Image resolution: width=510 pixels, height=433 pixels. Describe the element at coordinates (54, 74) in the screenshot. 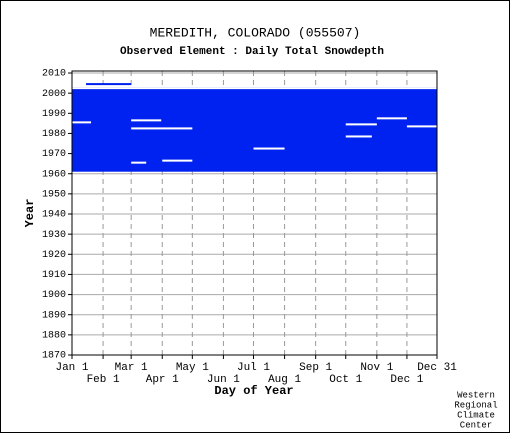

I see `y-tick-label: 2010` at that location.